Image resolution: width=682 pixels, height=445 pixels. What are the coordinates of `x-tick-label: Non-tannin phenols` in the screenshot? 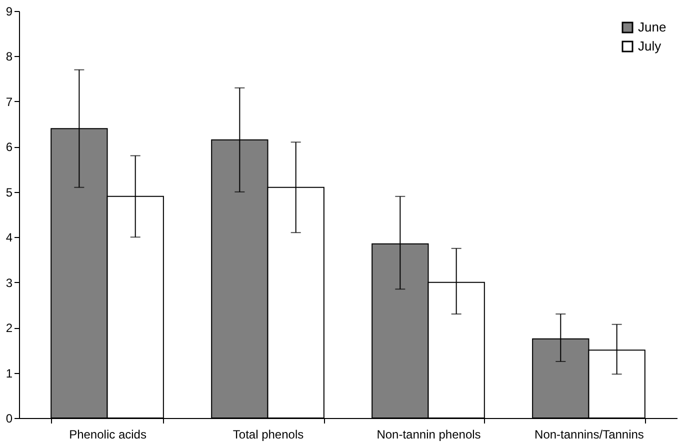 It's located at (428, 435).